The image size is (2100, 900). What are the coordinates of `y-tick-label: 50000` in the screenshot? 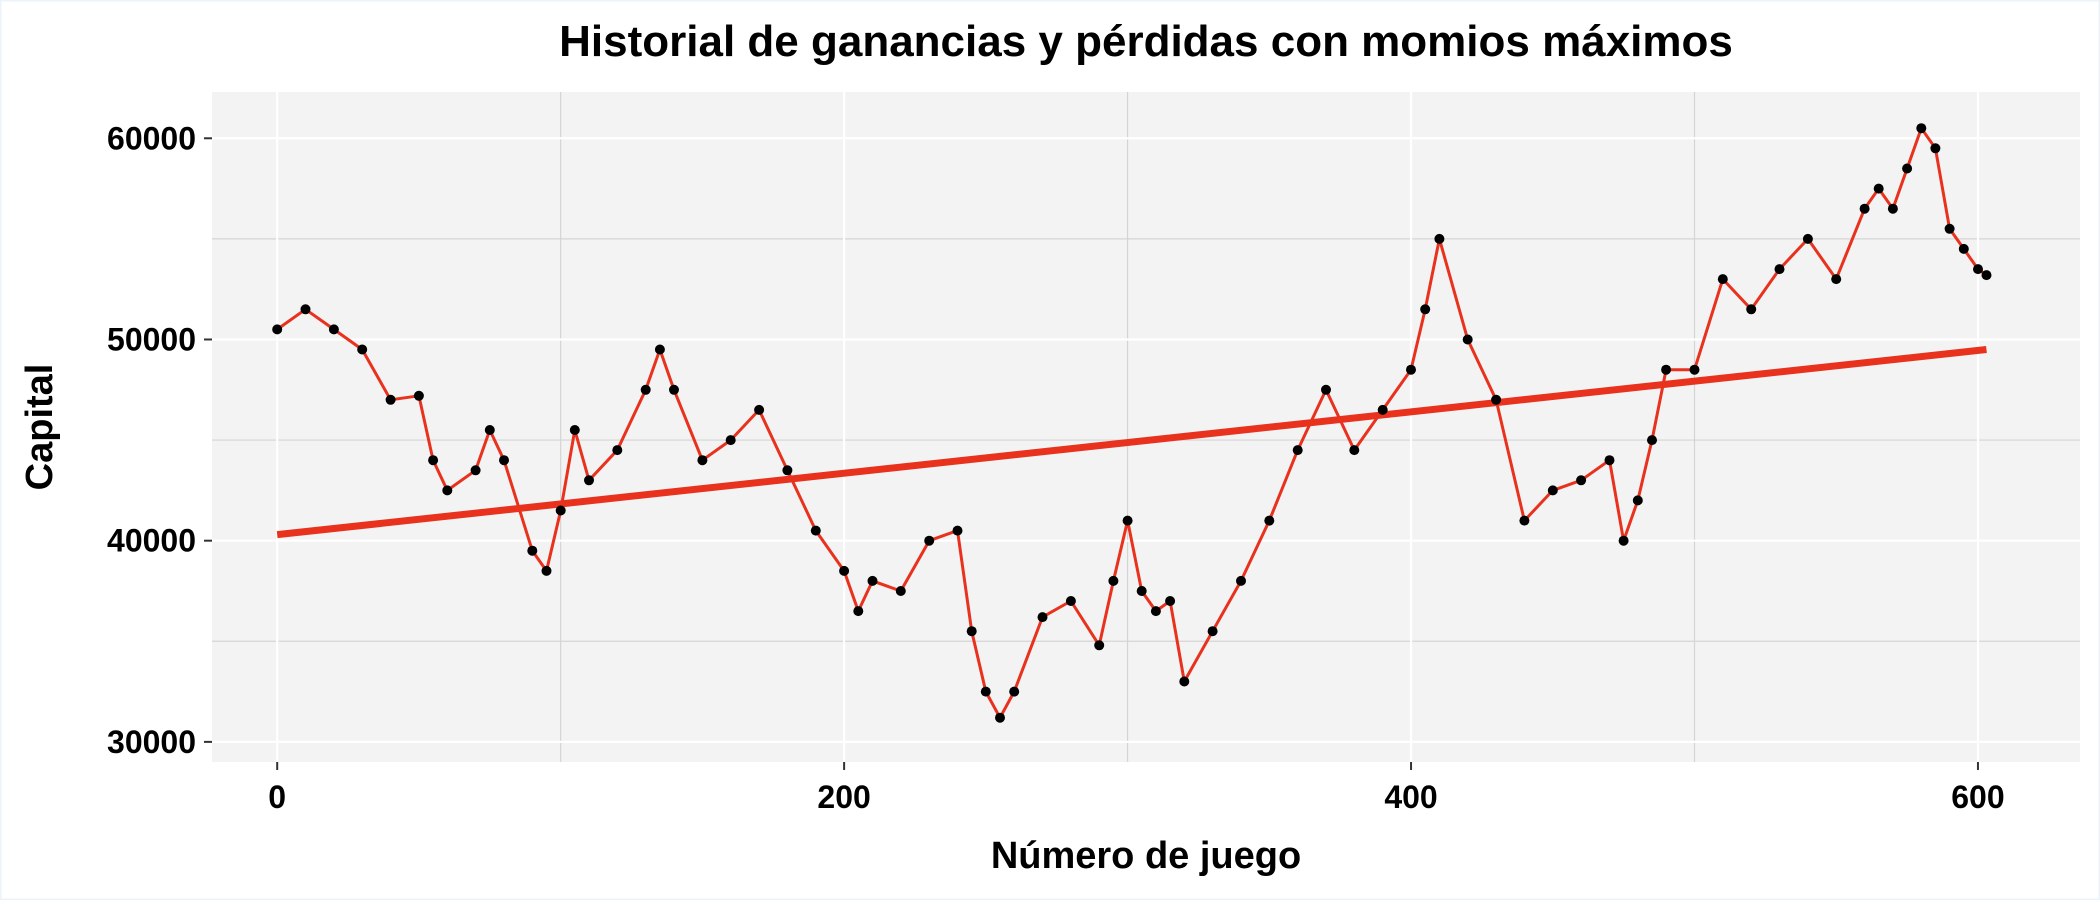 It's located at (151, 339).